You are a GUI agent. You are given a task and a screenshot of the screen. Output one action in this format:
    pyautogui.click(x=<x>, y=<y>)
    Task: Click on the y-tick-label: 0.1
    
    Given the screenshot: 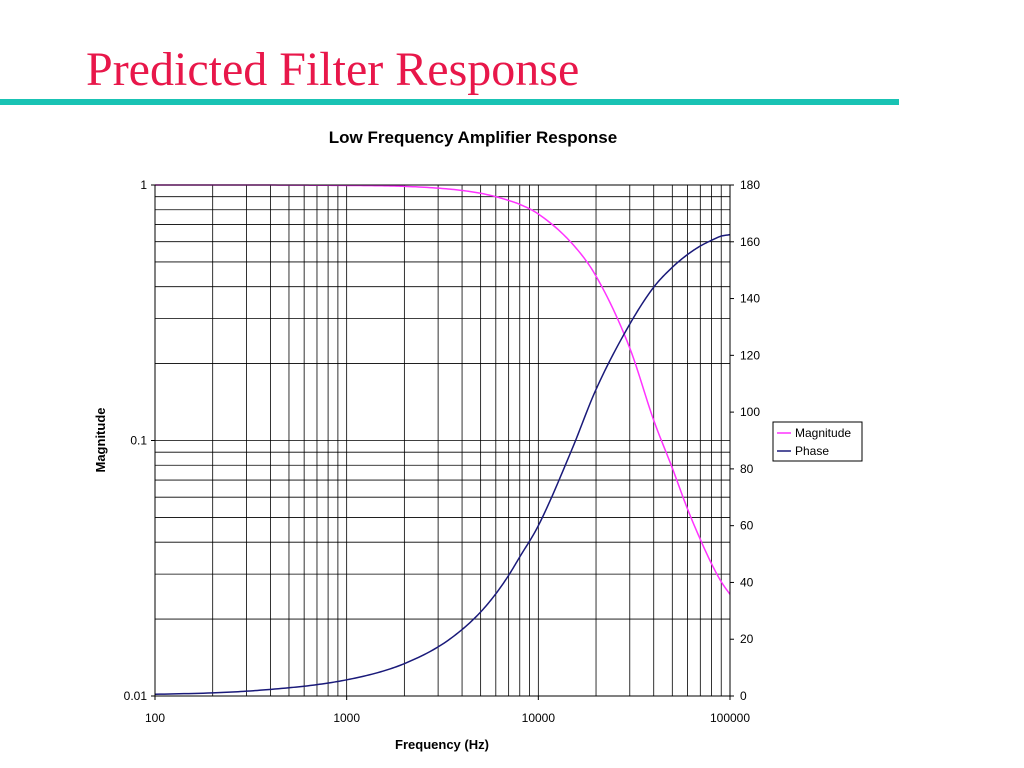 What is the action you would take?
    pyautogui.click(x=138, y=441)
    